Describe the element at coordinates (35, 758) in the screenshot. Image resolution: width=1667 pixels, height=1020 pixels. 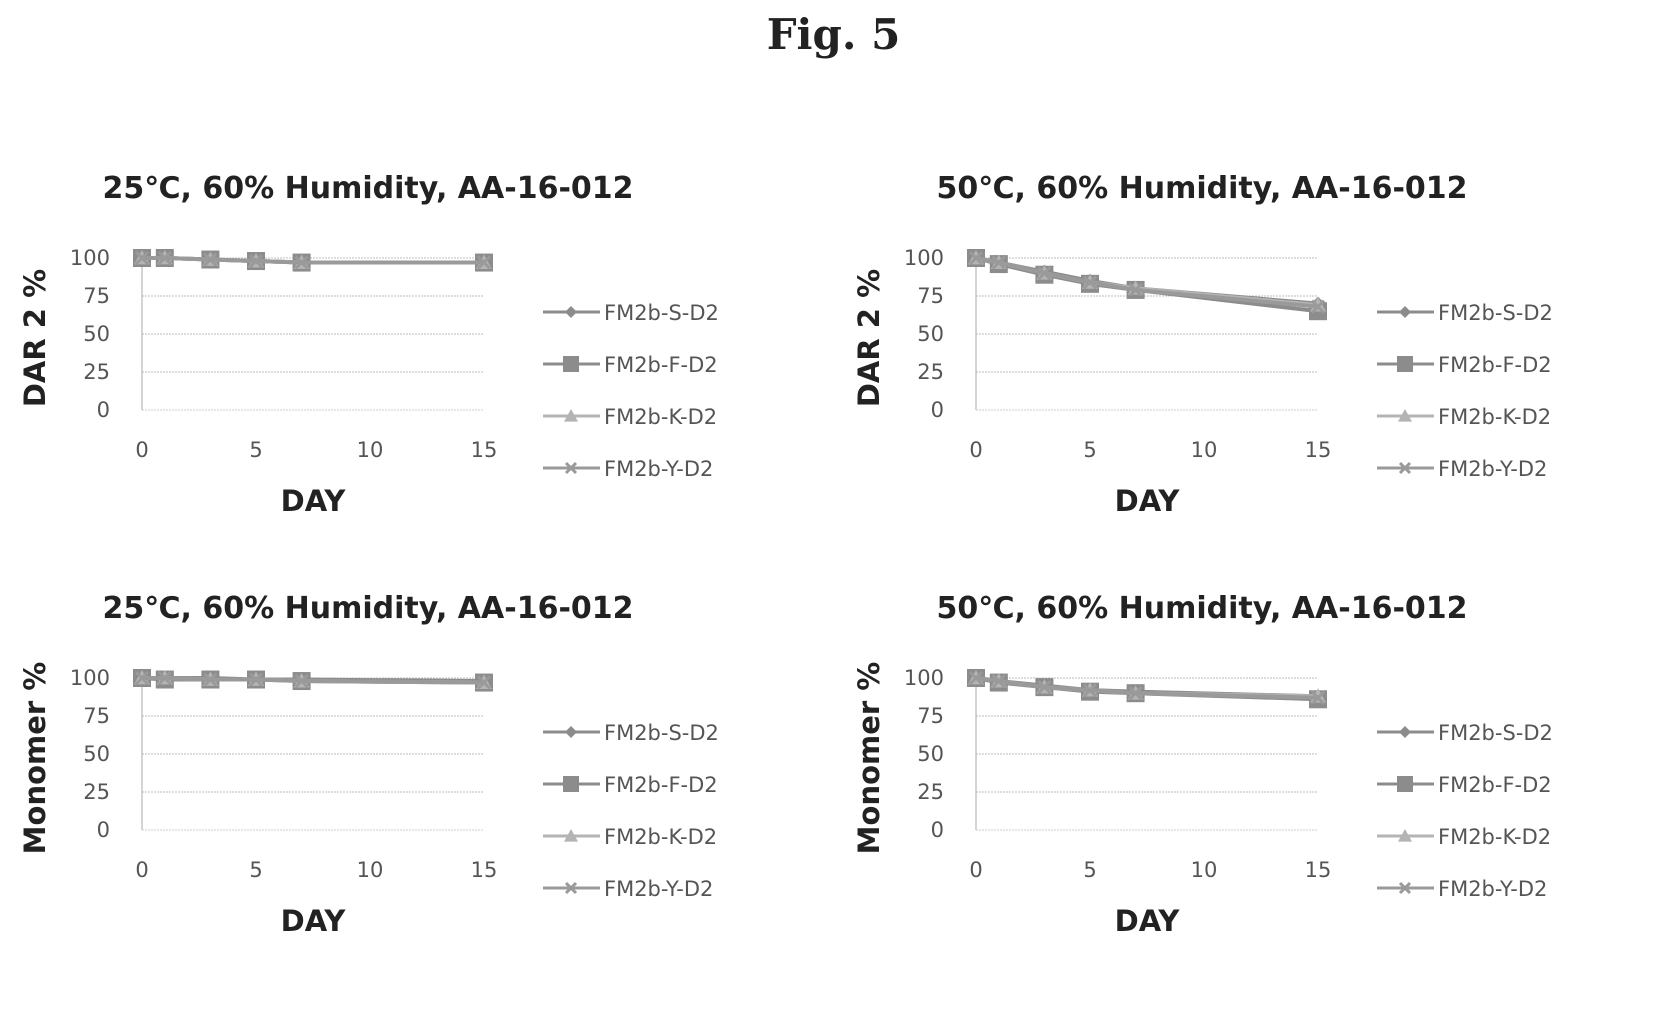
I see `y-axis-title: Monomer %` at that location.